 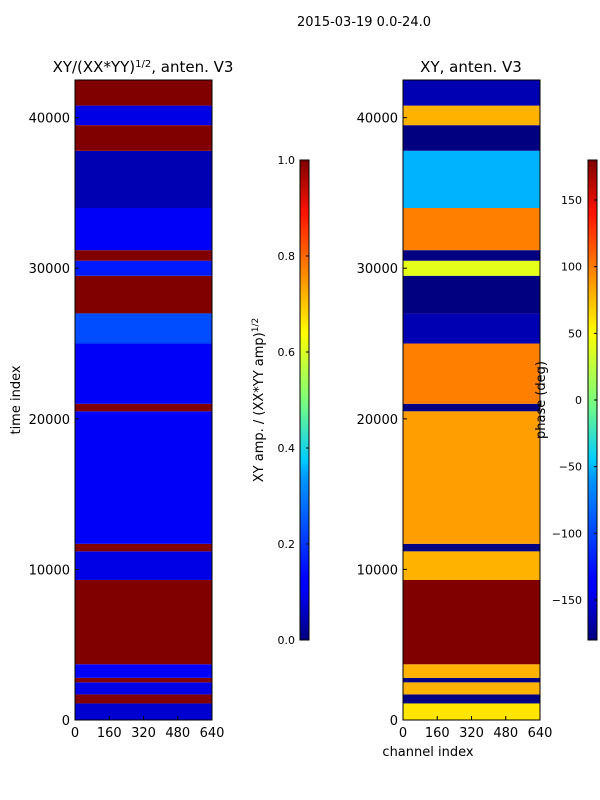 What do you see at coordinates (287, 256) in the screenshot?
I see `colorbar-tick-label: 0.8` at bounding box center [287, 256].